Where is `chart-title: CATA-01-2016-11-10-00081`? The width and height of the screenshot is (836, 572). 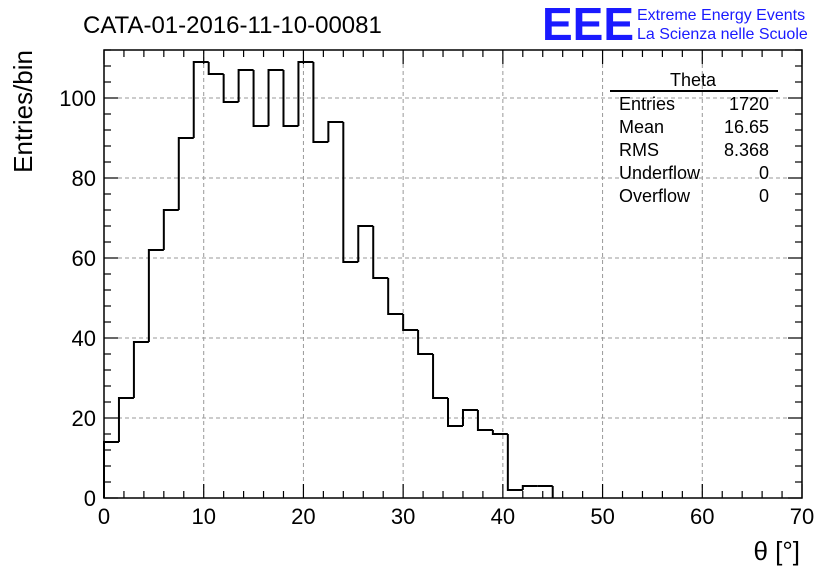
chart-title: CATA-01-2016-11-10-00081 is located at coordinates (232, 25).